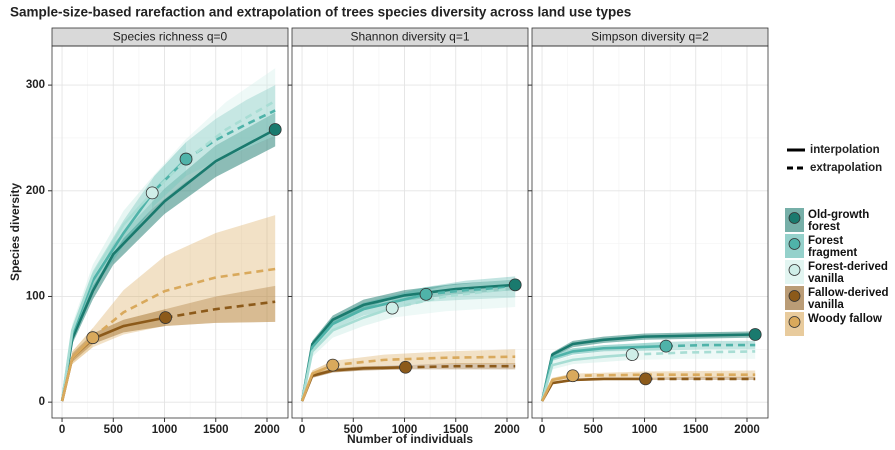 This screenshot has height=450, width=895. What do you see at coordinates (42, 402) in the screenshot?
I see `y-tick-label: 0` at bounding box center [42, 402].